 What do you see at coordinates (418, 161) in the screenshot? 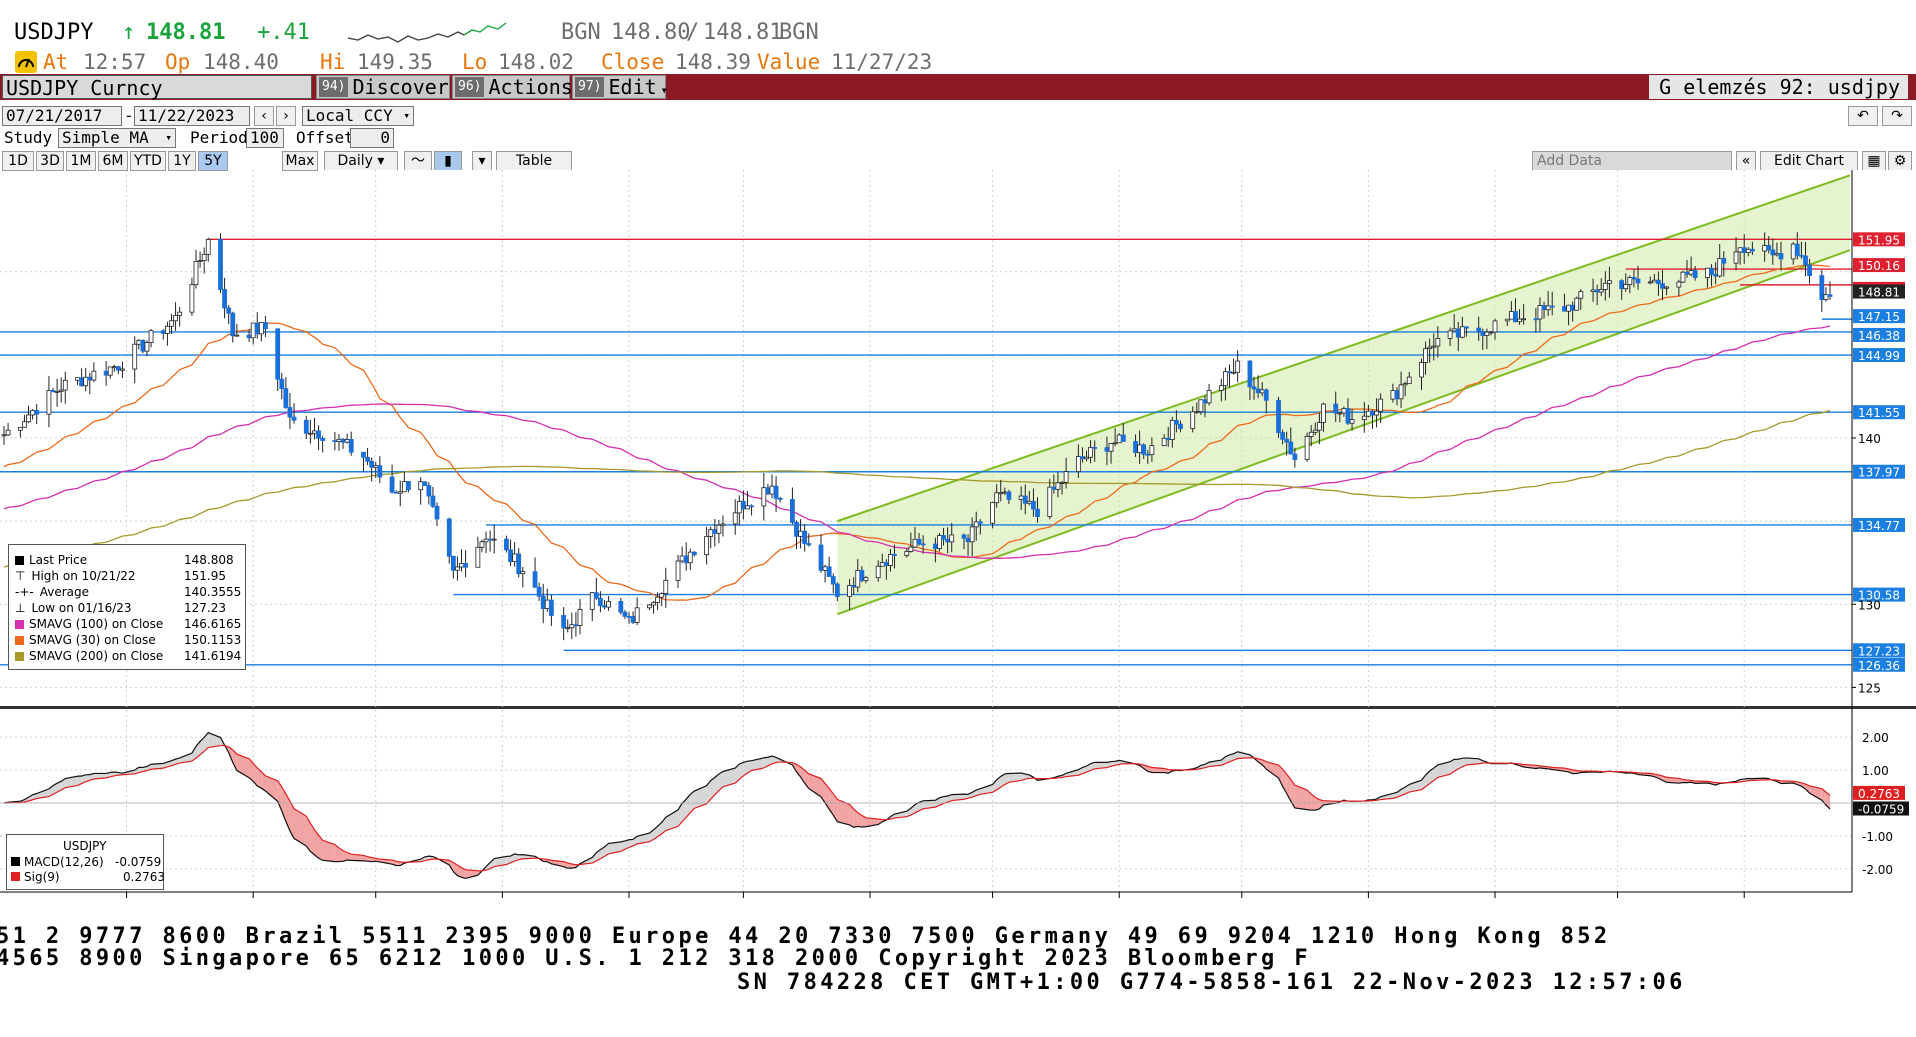
I see `line-style-button: 〜` at bounding box center [418, 161].